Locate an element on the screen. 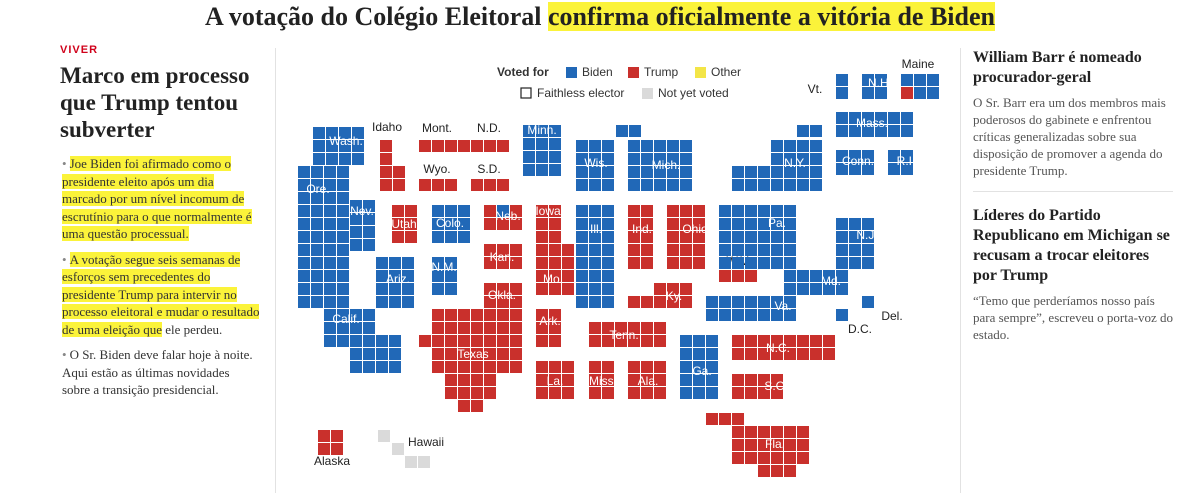 The height and width of the screenshot is (493, 1200). state-label: Calif. is located at coordinates (345, 319).